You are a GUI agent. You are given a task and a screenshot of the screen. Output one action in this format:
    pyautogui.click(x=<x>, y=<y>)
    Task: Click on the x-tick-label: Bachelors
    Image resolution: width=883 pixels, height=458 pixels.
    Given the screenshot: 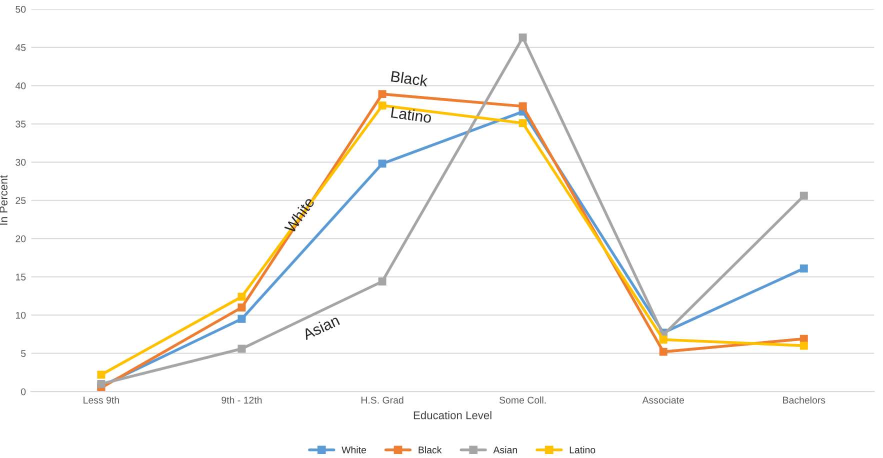 What is the action you would take?
    pyautogui.click(x=804, y=400)
    